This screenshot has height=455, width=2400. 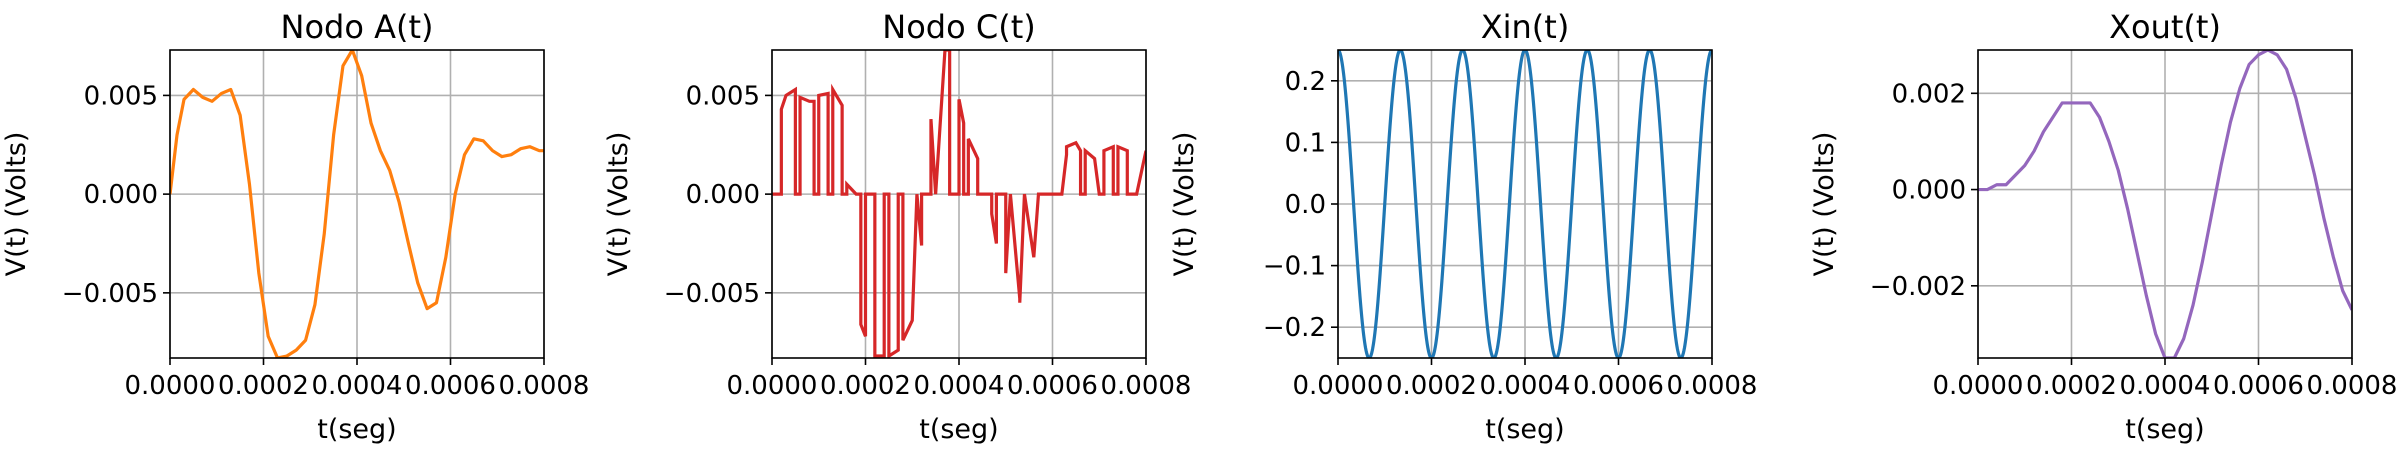 What do you see at coordinates (1305, 82) in the screenshot?
I see `y-tick-label: 0.2` at bounding box center [1305, 82].